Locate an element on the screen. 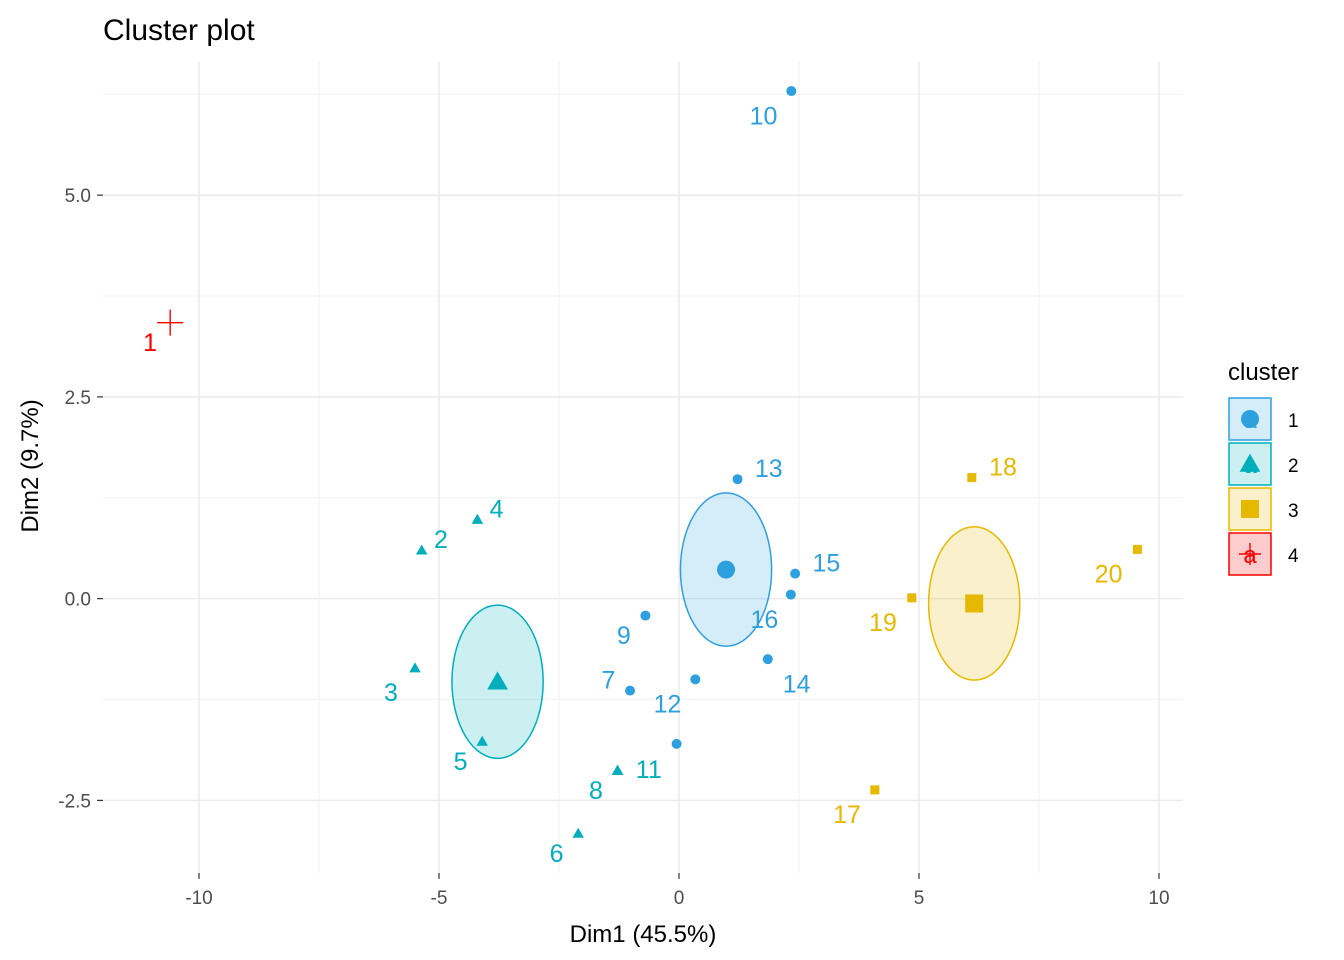 The height and width of the screenshot is (960, 1344). point-label-19: 19 is located at coordinates (883, 623).